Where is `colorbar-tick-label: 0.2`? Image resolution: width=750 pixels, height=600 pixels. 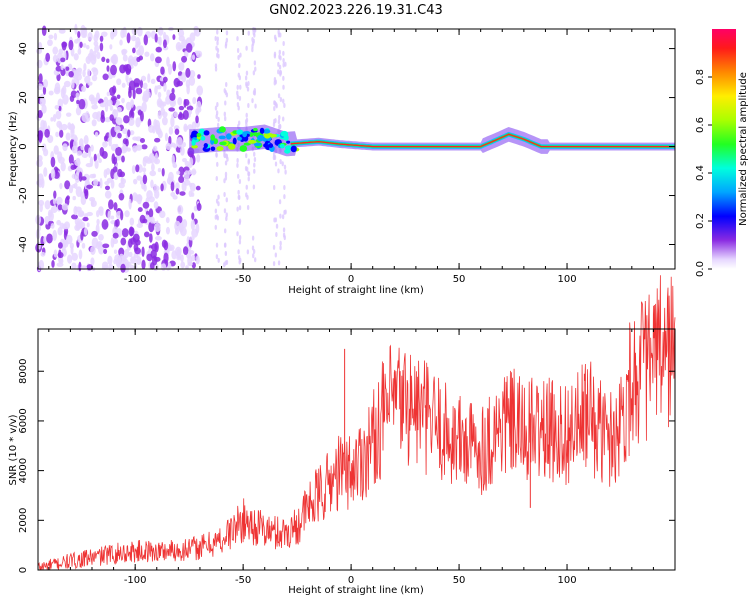
colorbar-tick-label: 0.2 is located at coordinates (700, 221).